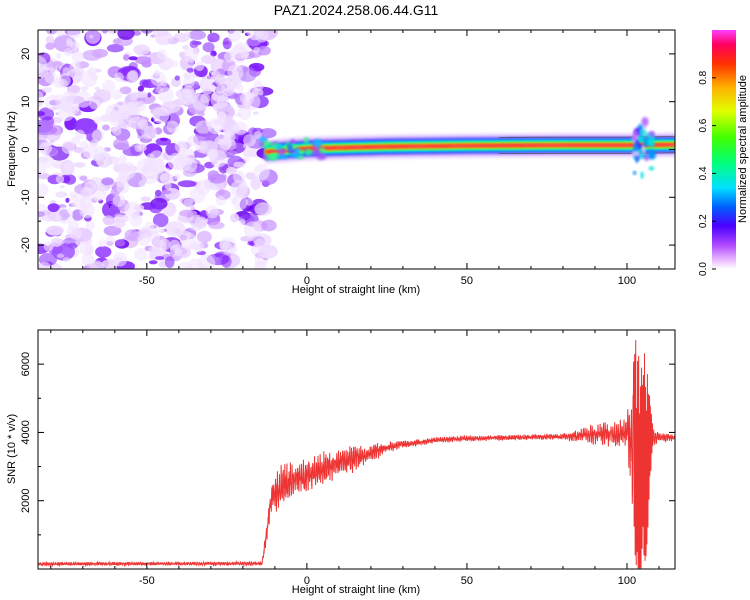  I want to click on colorbar-ticks: 0.0 0.2 0.4 0.6 0.8, so click(707, 173).